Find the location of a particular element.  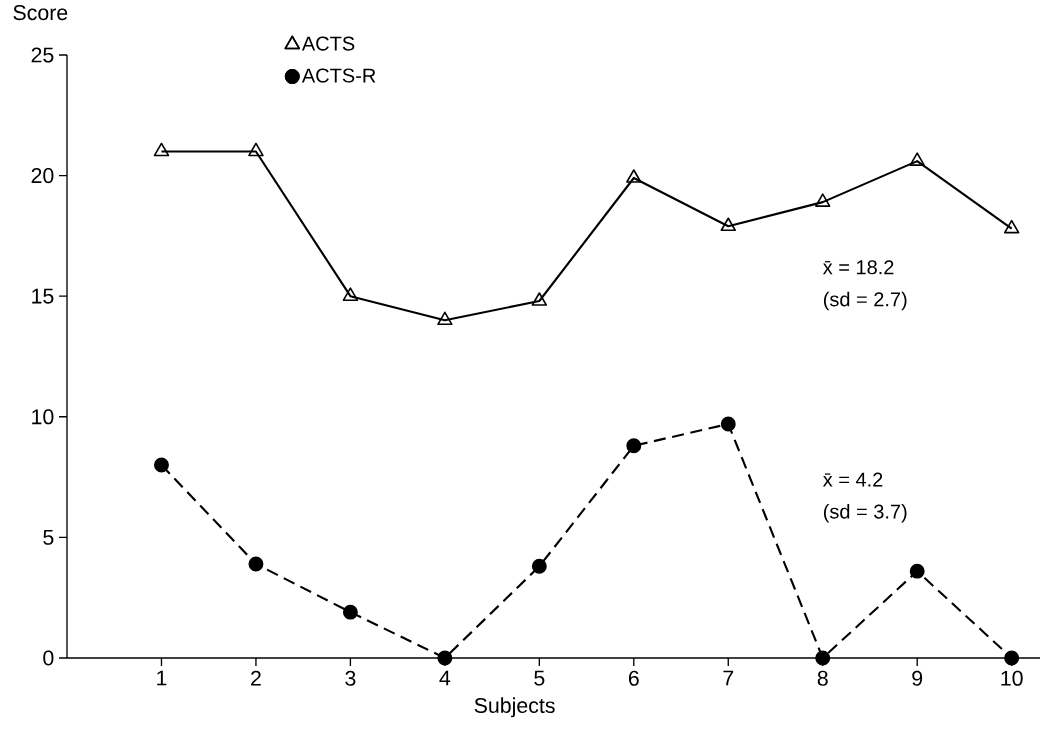

x-tick-label: 1 is located at coordinates (162, 678).